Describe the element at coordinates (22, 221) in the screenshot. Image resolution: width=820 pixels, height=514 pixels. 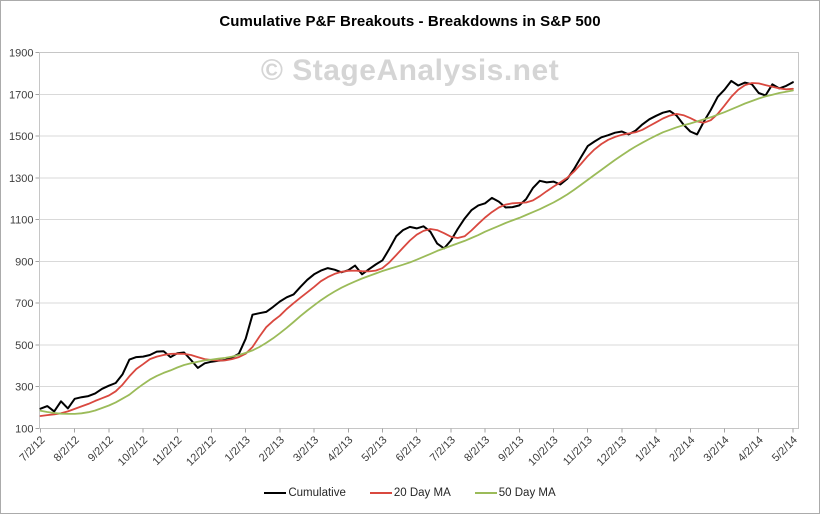
I see `svg-text: 1100` at that location.